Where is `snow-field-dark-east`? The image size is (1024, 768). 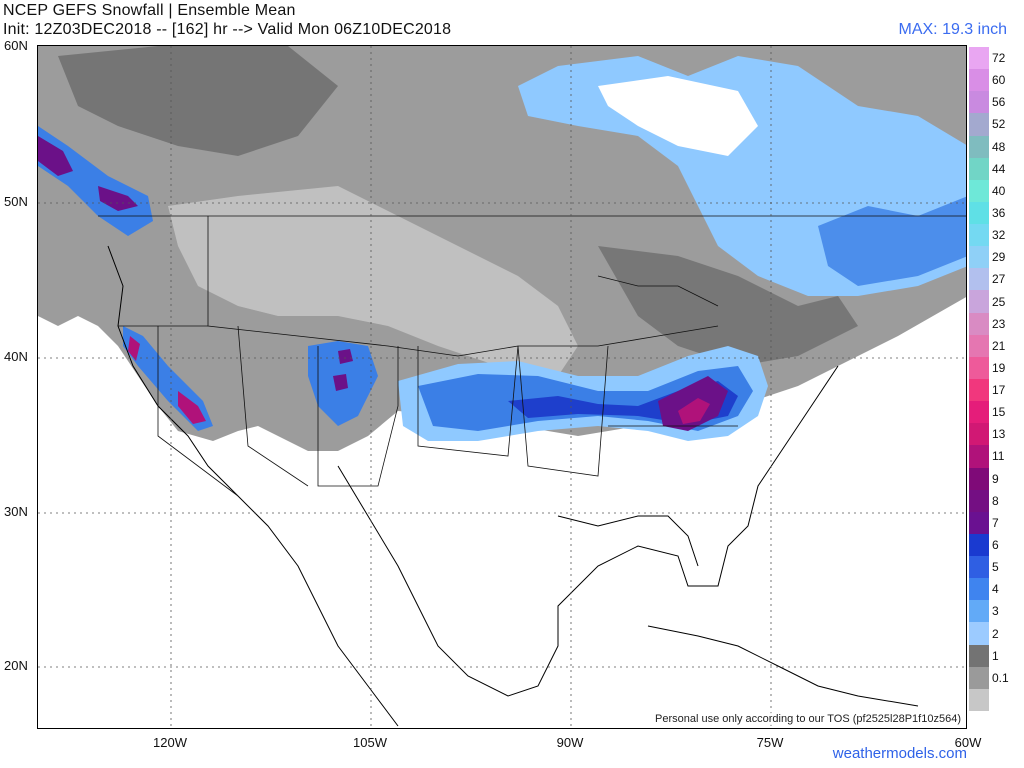 snow-field-dark-east is located at coordinates (728, 306).